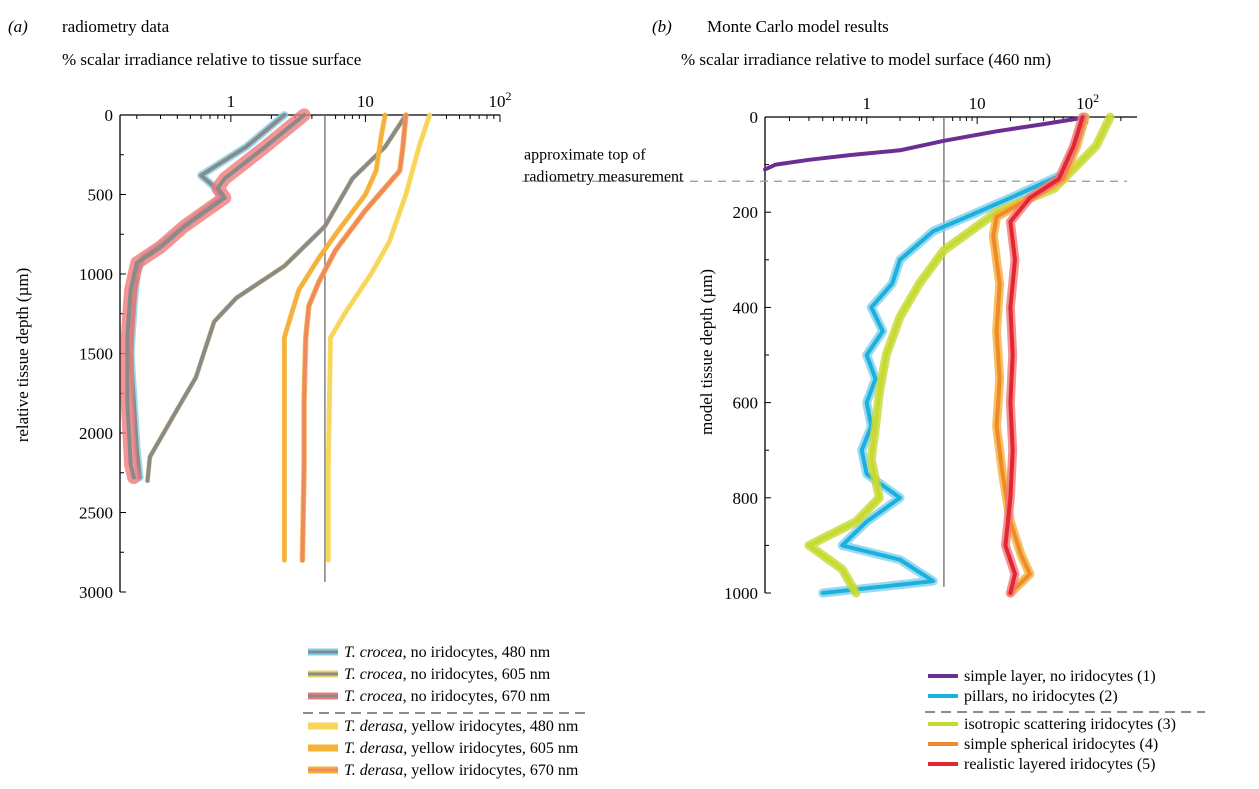  I want to click on legend-label: T. derasa, yellow iridocytes, 605 nm, so click(461, 748).